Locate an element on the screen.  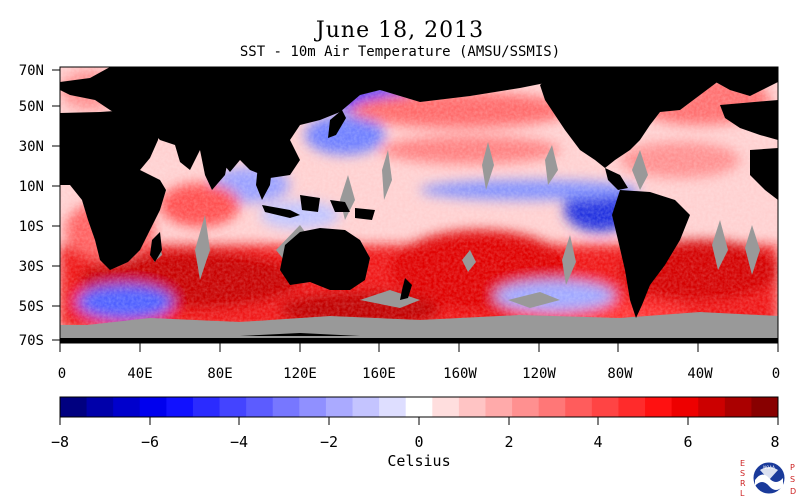
colorbar is located at coordinates (419, 407).